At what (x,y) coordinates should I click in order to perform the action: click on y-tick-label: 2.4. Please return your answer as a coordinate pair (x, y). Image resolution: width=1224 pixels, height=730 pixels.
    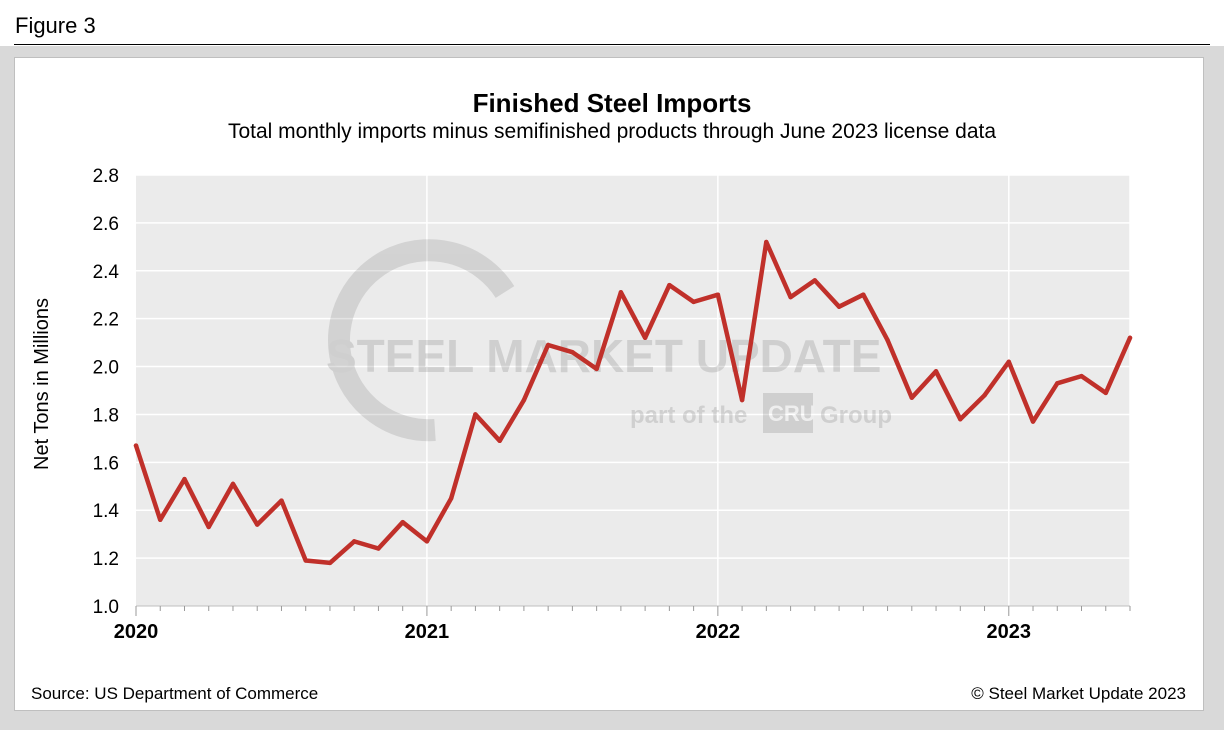
    Looking at the image, I should click on (106, 272).